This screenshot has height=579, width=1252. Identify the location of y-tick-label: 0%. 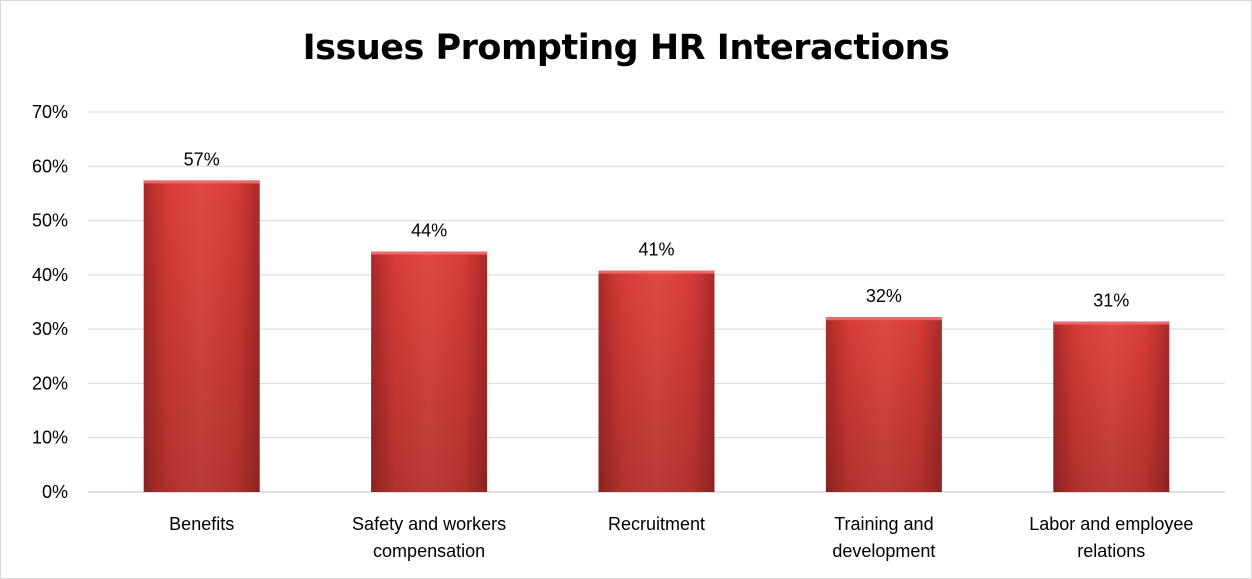
(55, 492).